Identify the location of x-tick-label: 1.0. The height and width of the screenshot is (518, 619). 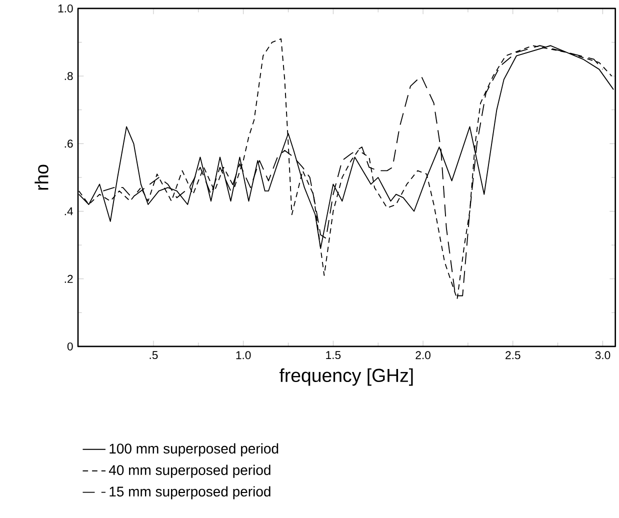
(243, 354).